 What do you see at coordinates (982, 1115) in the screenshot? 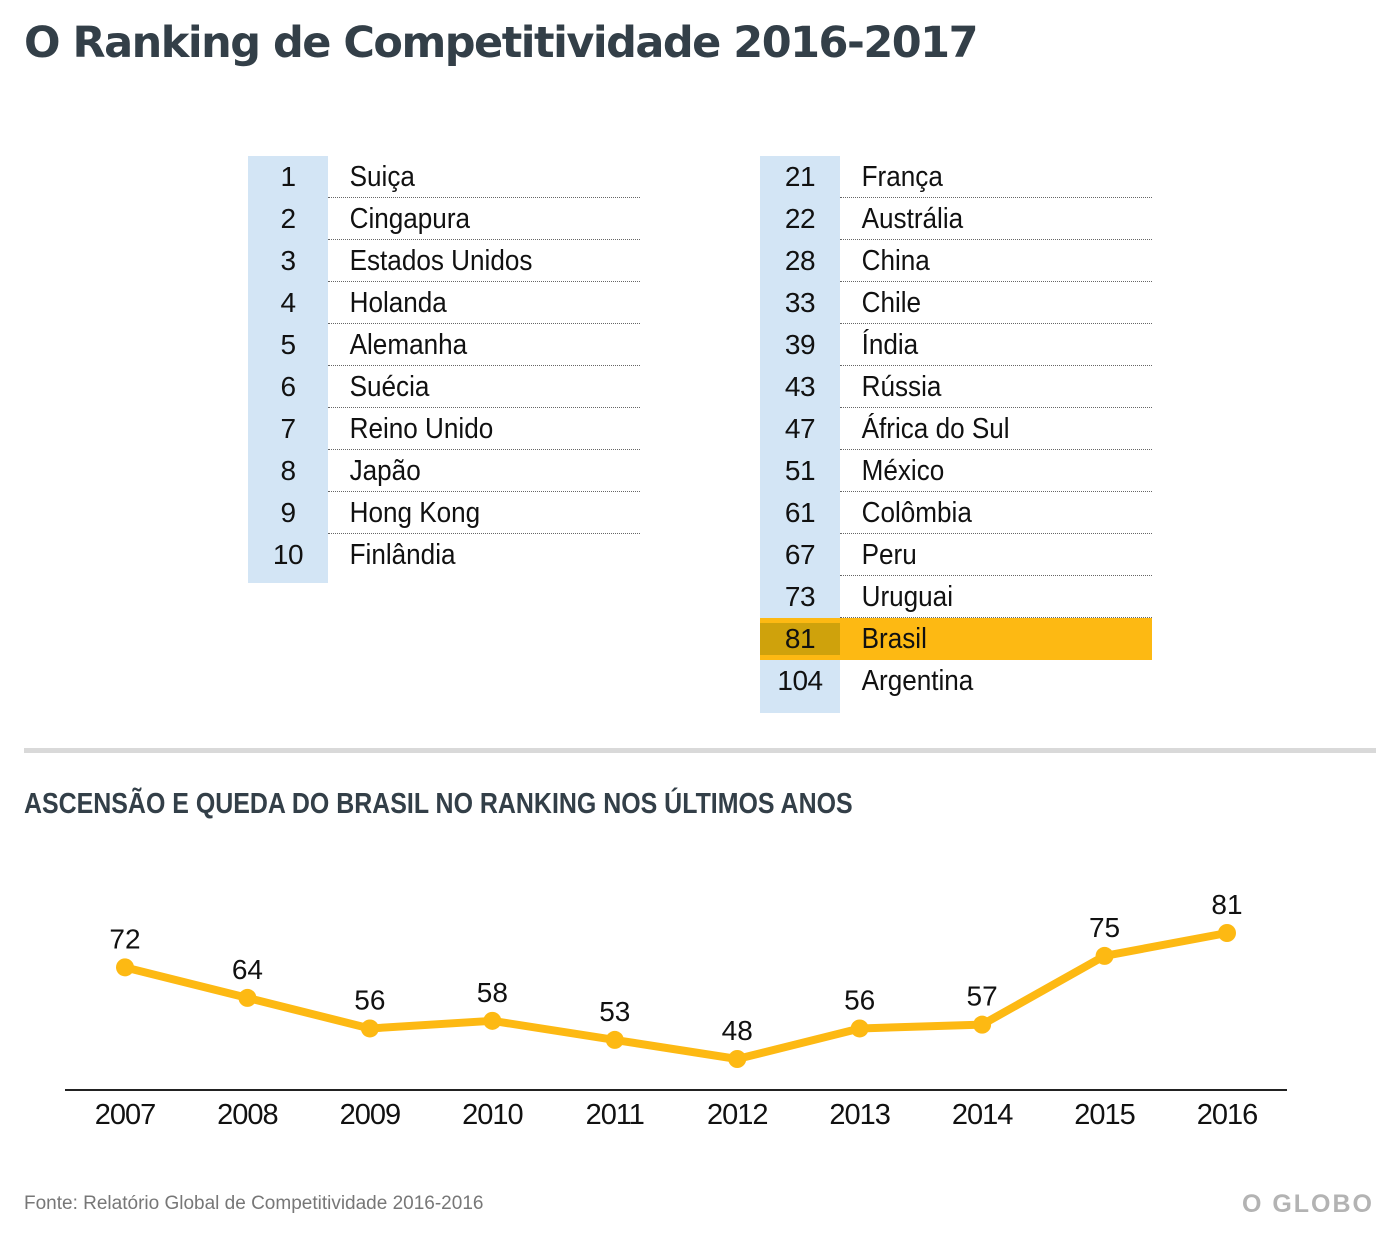
I see `x-tick-label: 2014` at bounding box center [982, 1115].